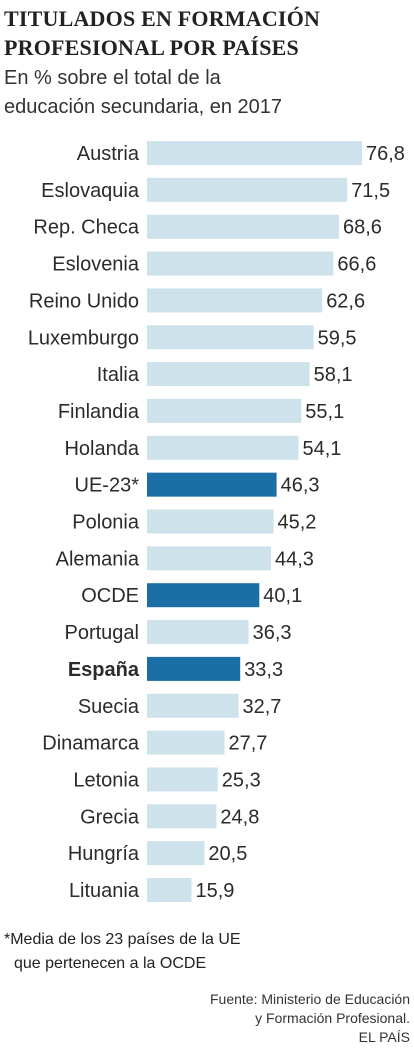  I want to click on bar-holanda, so click(223, 447).